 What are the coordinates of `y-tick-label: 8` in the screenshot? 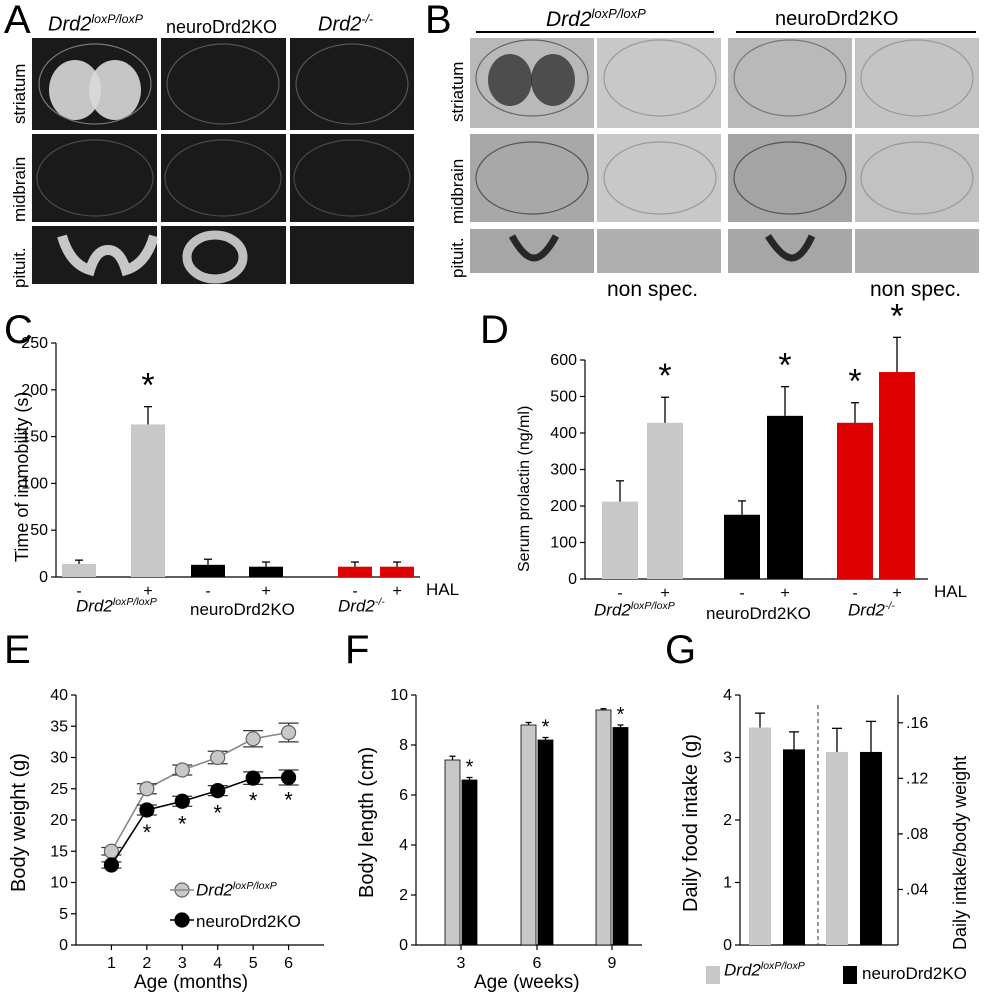 It's located at (403, 745).